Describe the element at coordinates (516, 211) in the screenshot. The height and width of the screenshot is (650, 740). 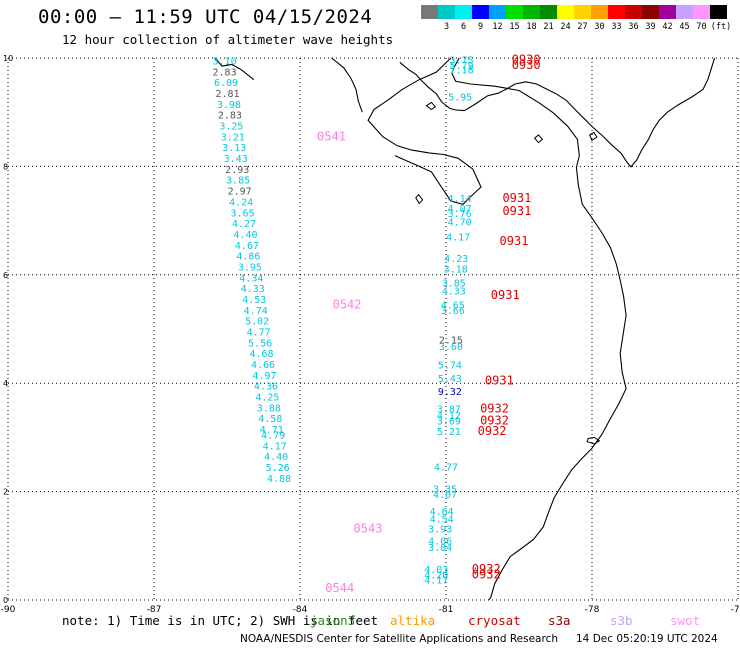
I see `pass-time-label: 0931` at that location.